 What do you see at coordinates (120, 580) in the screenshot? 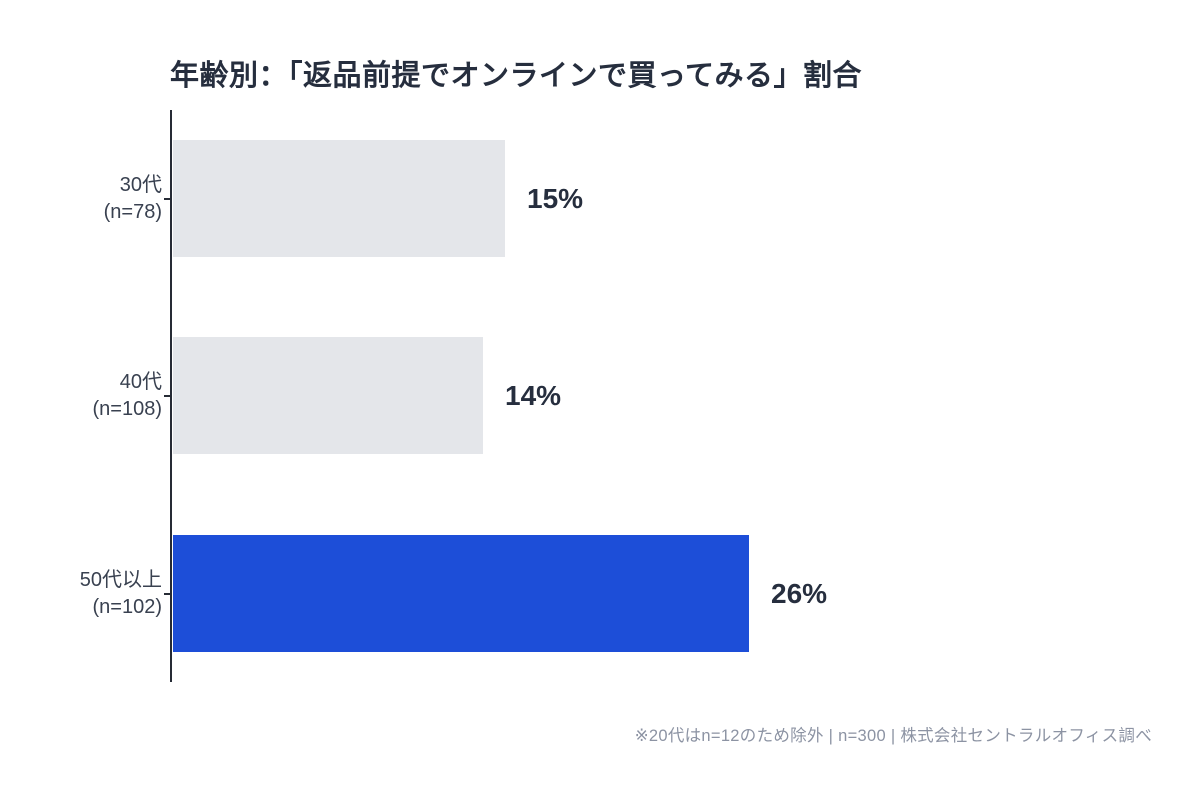
I see `category-name: 50代以上` at bounding box center [120, 580].